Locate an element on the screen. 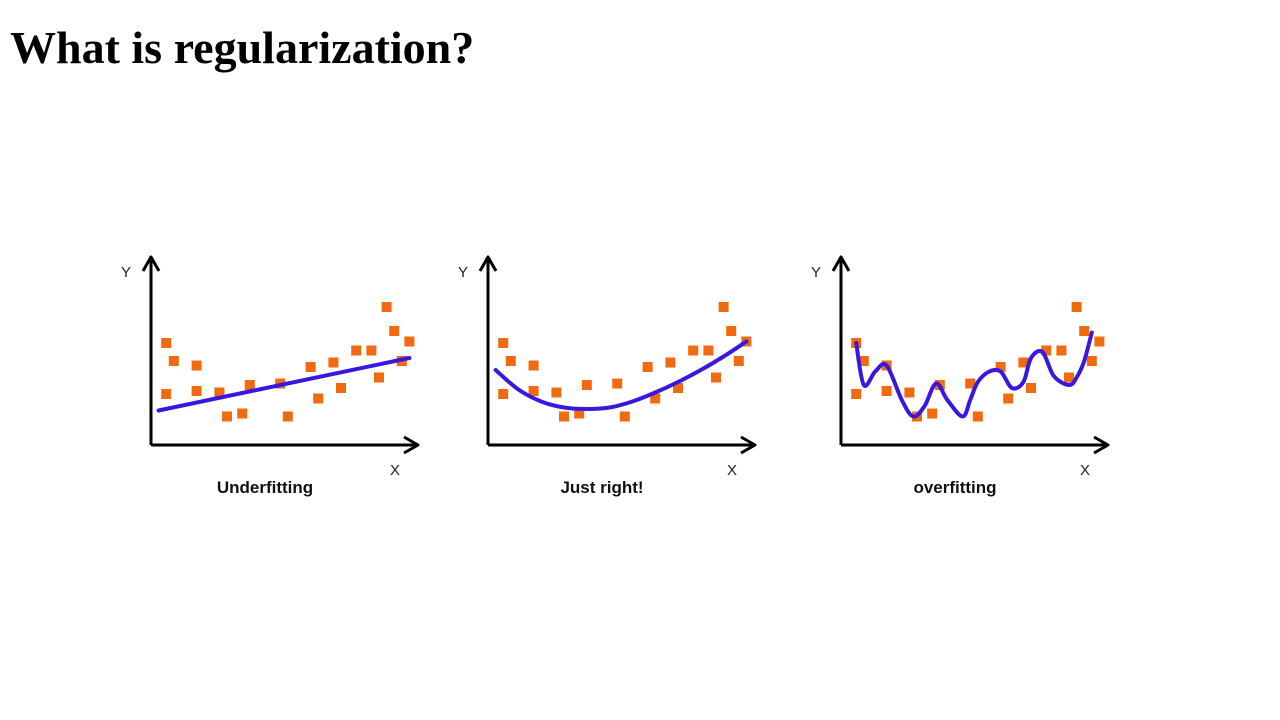 This screenshot has height=720, width=1280. just-right-plot: YX is located at coordinates (607, 367).